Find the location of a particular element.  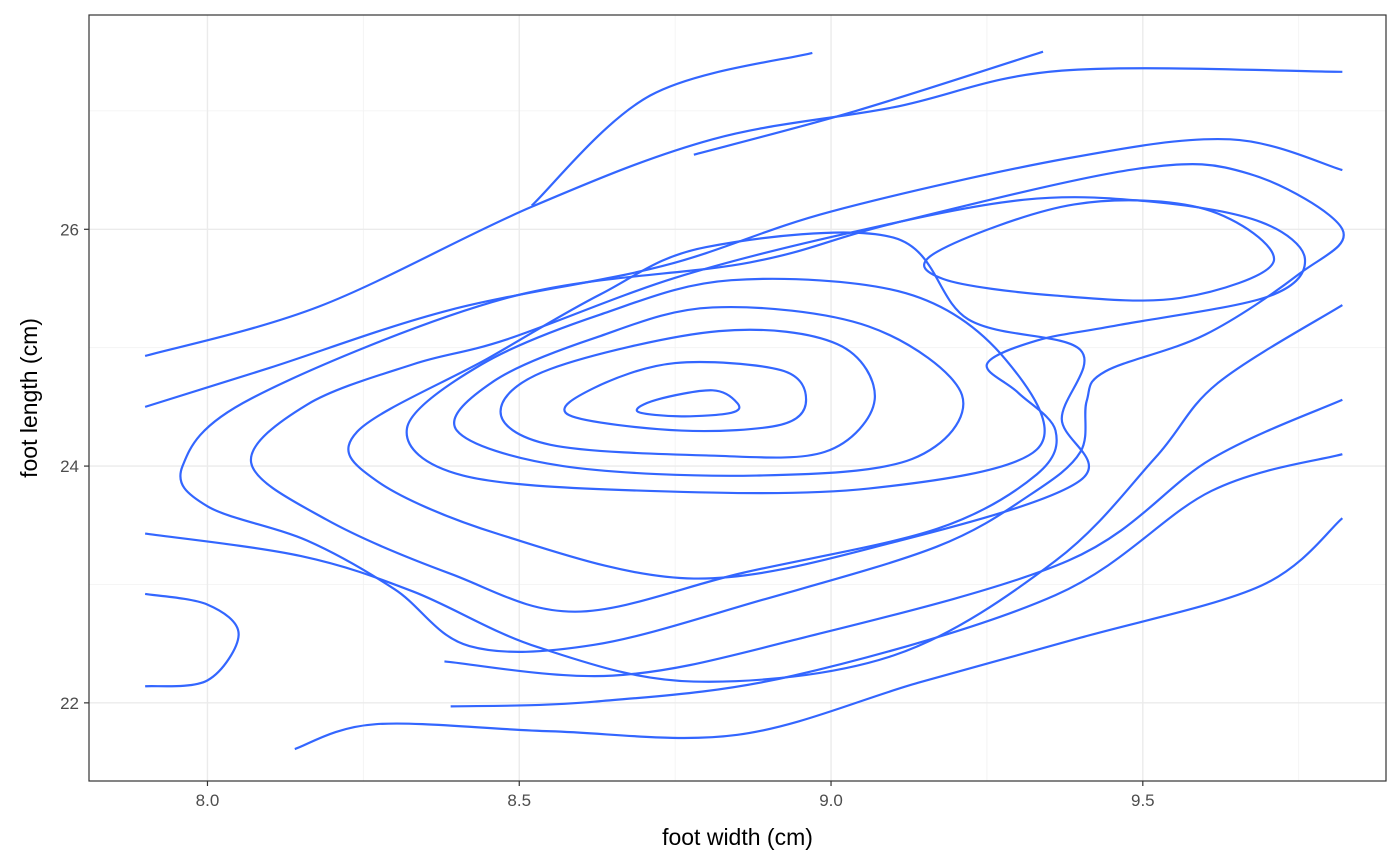

x-tick-label: 8.5 is located at coordinates (519, 800).